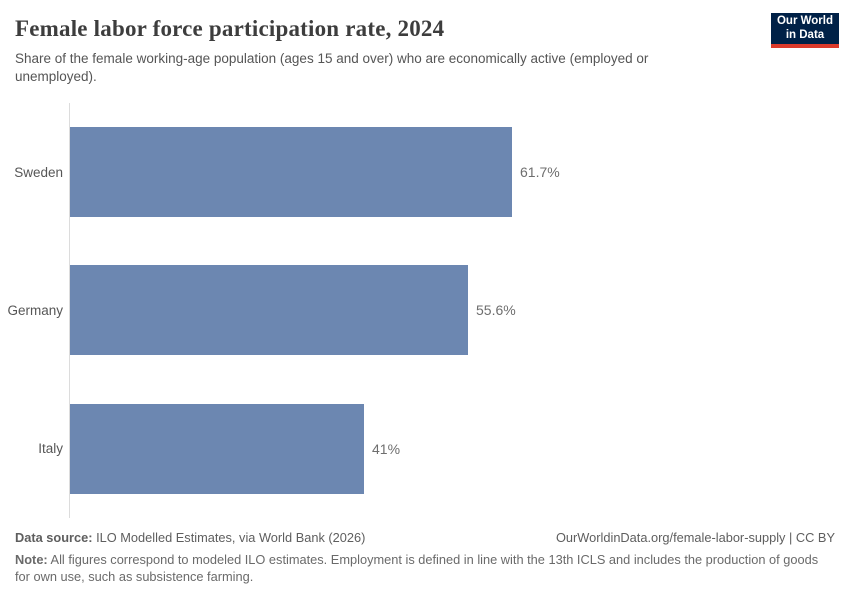 This screenshot has width=850, height=600. I want to click on owid-logo-line2: in Data, so click(805, 34).